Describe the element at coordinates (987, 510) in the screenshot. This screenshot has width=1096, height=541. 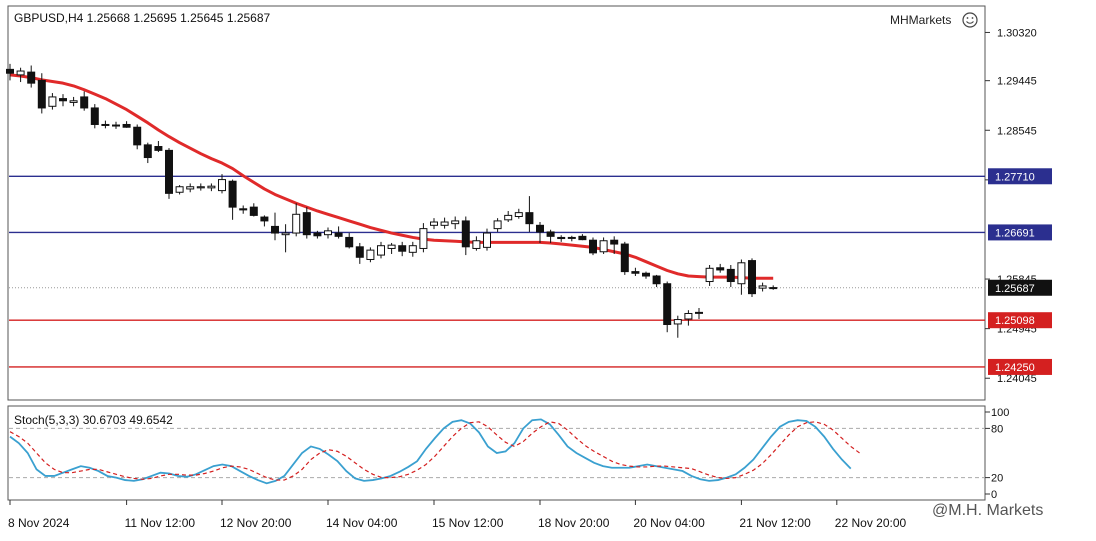
I see `watermark: @M.H. Markets` at that location.